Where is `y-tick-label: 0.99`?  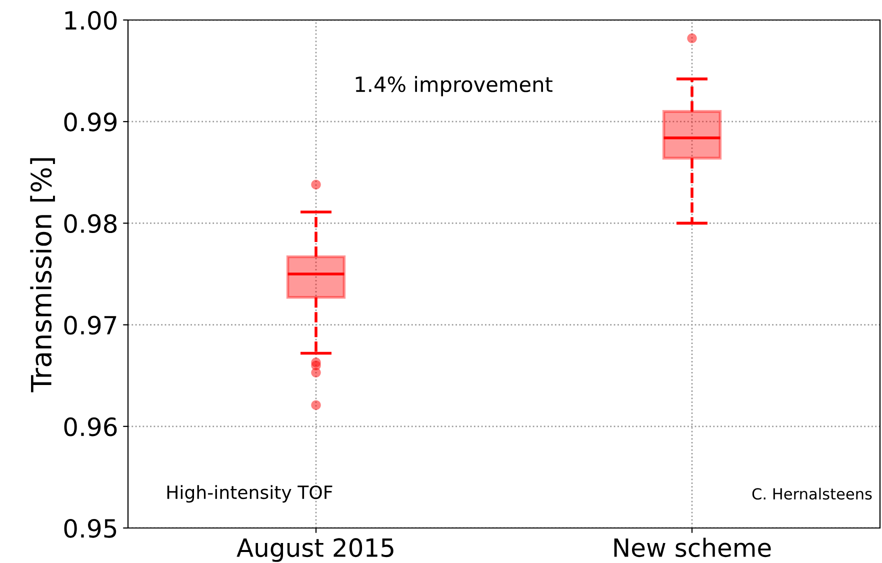
y-tick-label: 0.99 is located at coordinates (90, 122).